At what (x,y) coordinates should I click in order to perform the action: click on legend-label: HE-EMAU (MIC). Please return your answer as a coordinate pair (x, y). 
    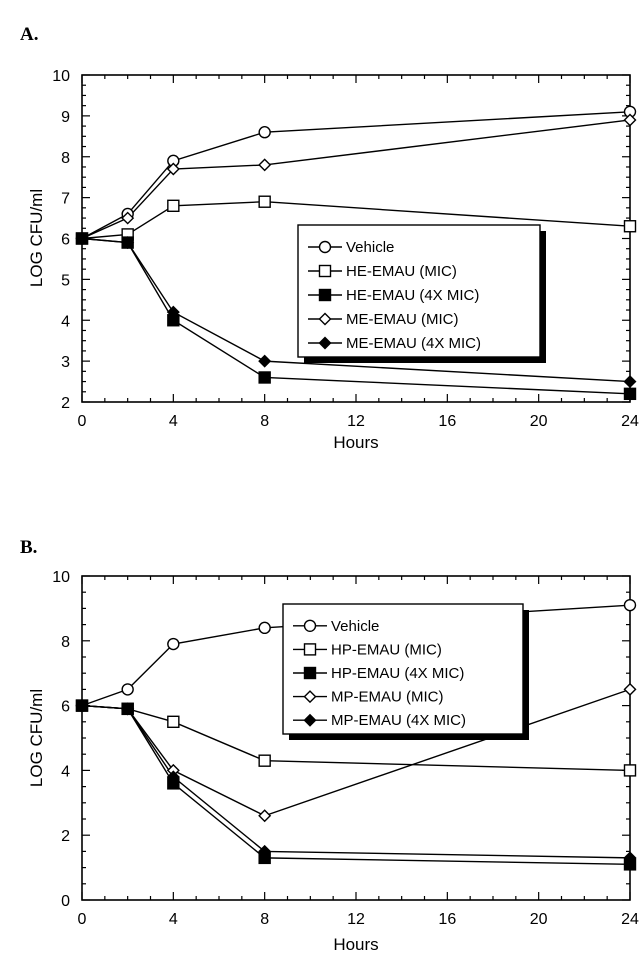
    Looking at the image, I should click on (401, 271).